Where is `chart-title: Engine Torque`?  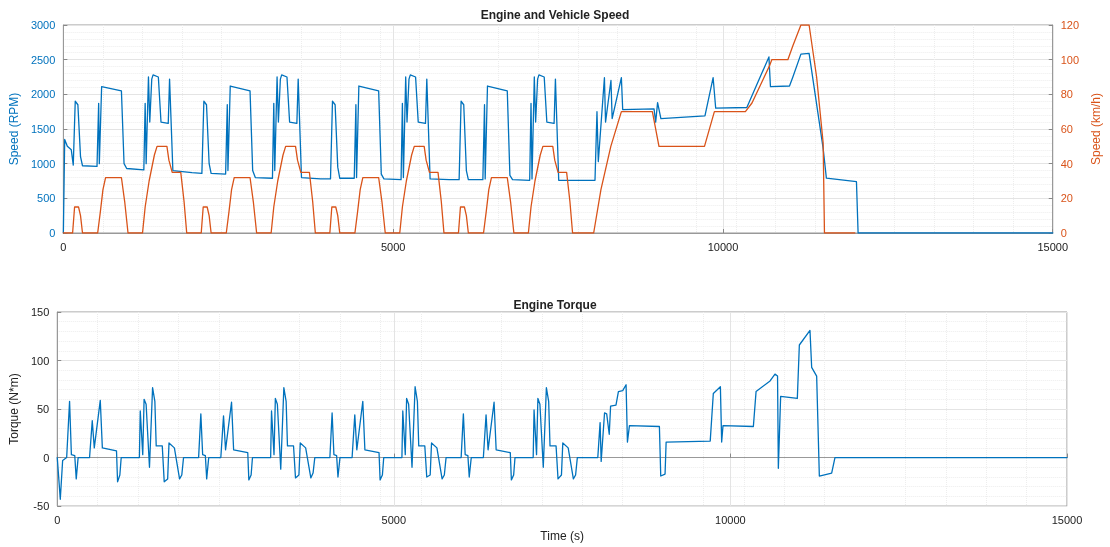
chart-title: Engine Torque is located at coordinates (555, 305).